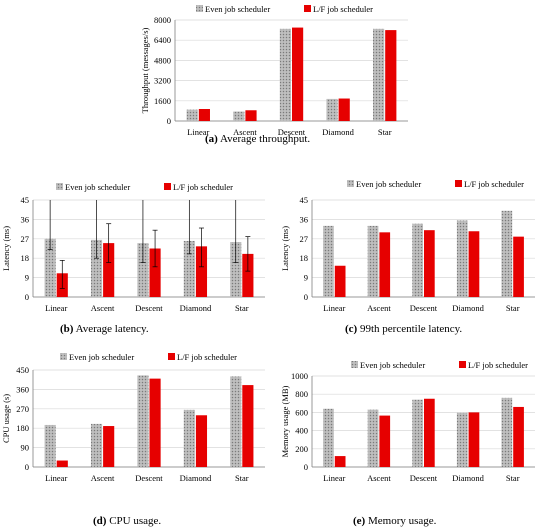 Image resolution: width=550 pixels, height=531 pixels. Describe the element at coordinates (25, 258) in the screenshot. I see `y-tick-label: 18` at that location.